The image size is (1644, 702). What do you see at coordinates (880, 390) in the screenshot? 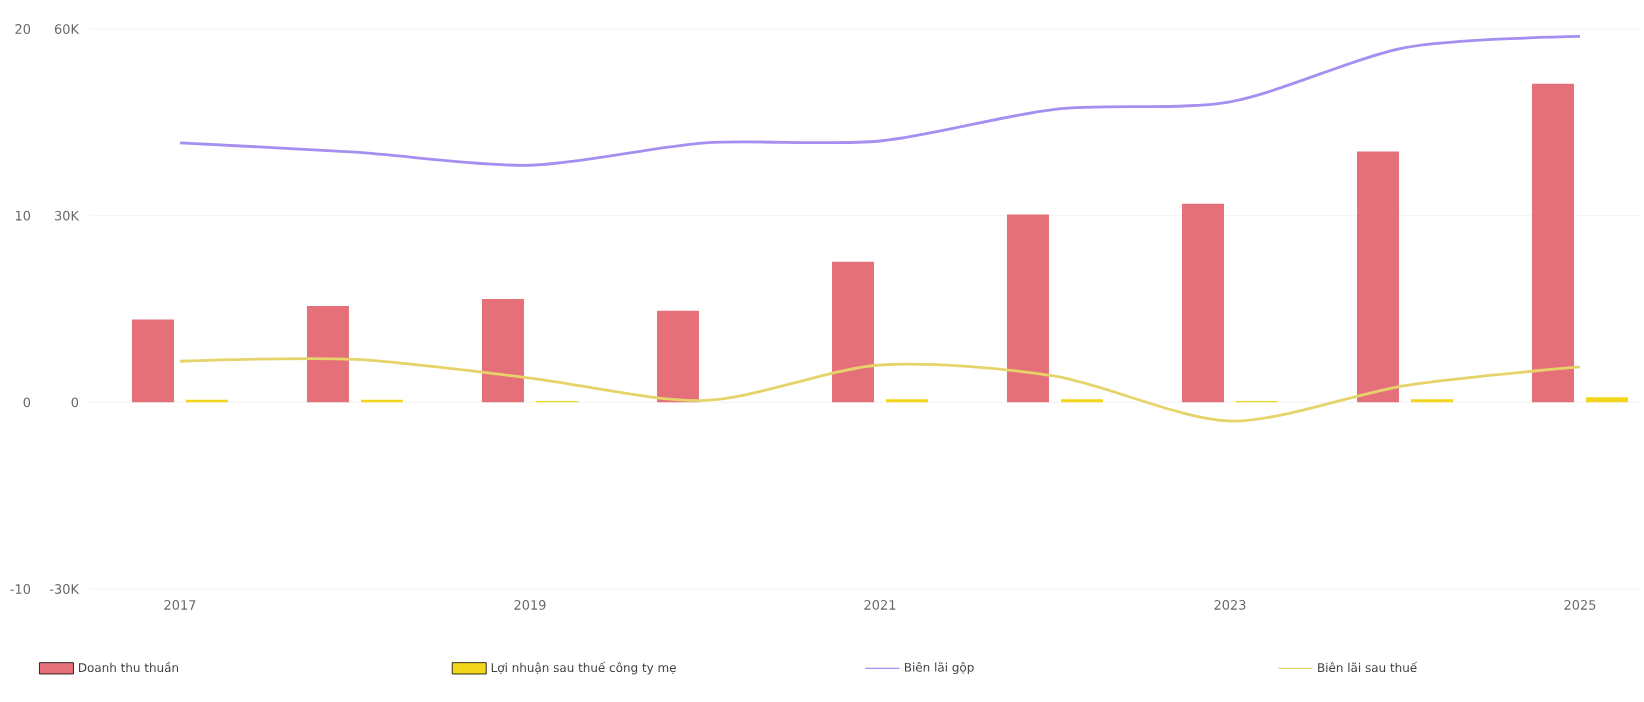
I see `line-series` at bounding box center [880, 390].